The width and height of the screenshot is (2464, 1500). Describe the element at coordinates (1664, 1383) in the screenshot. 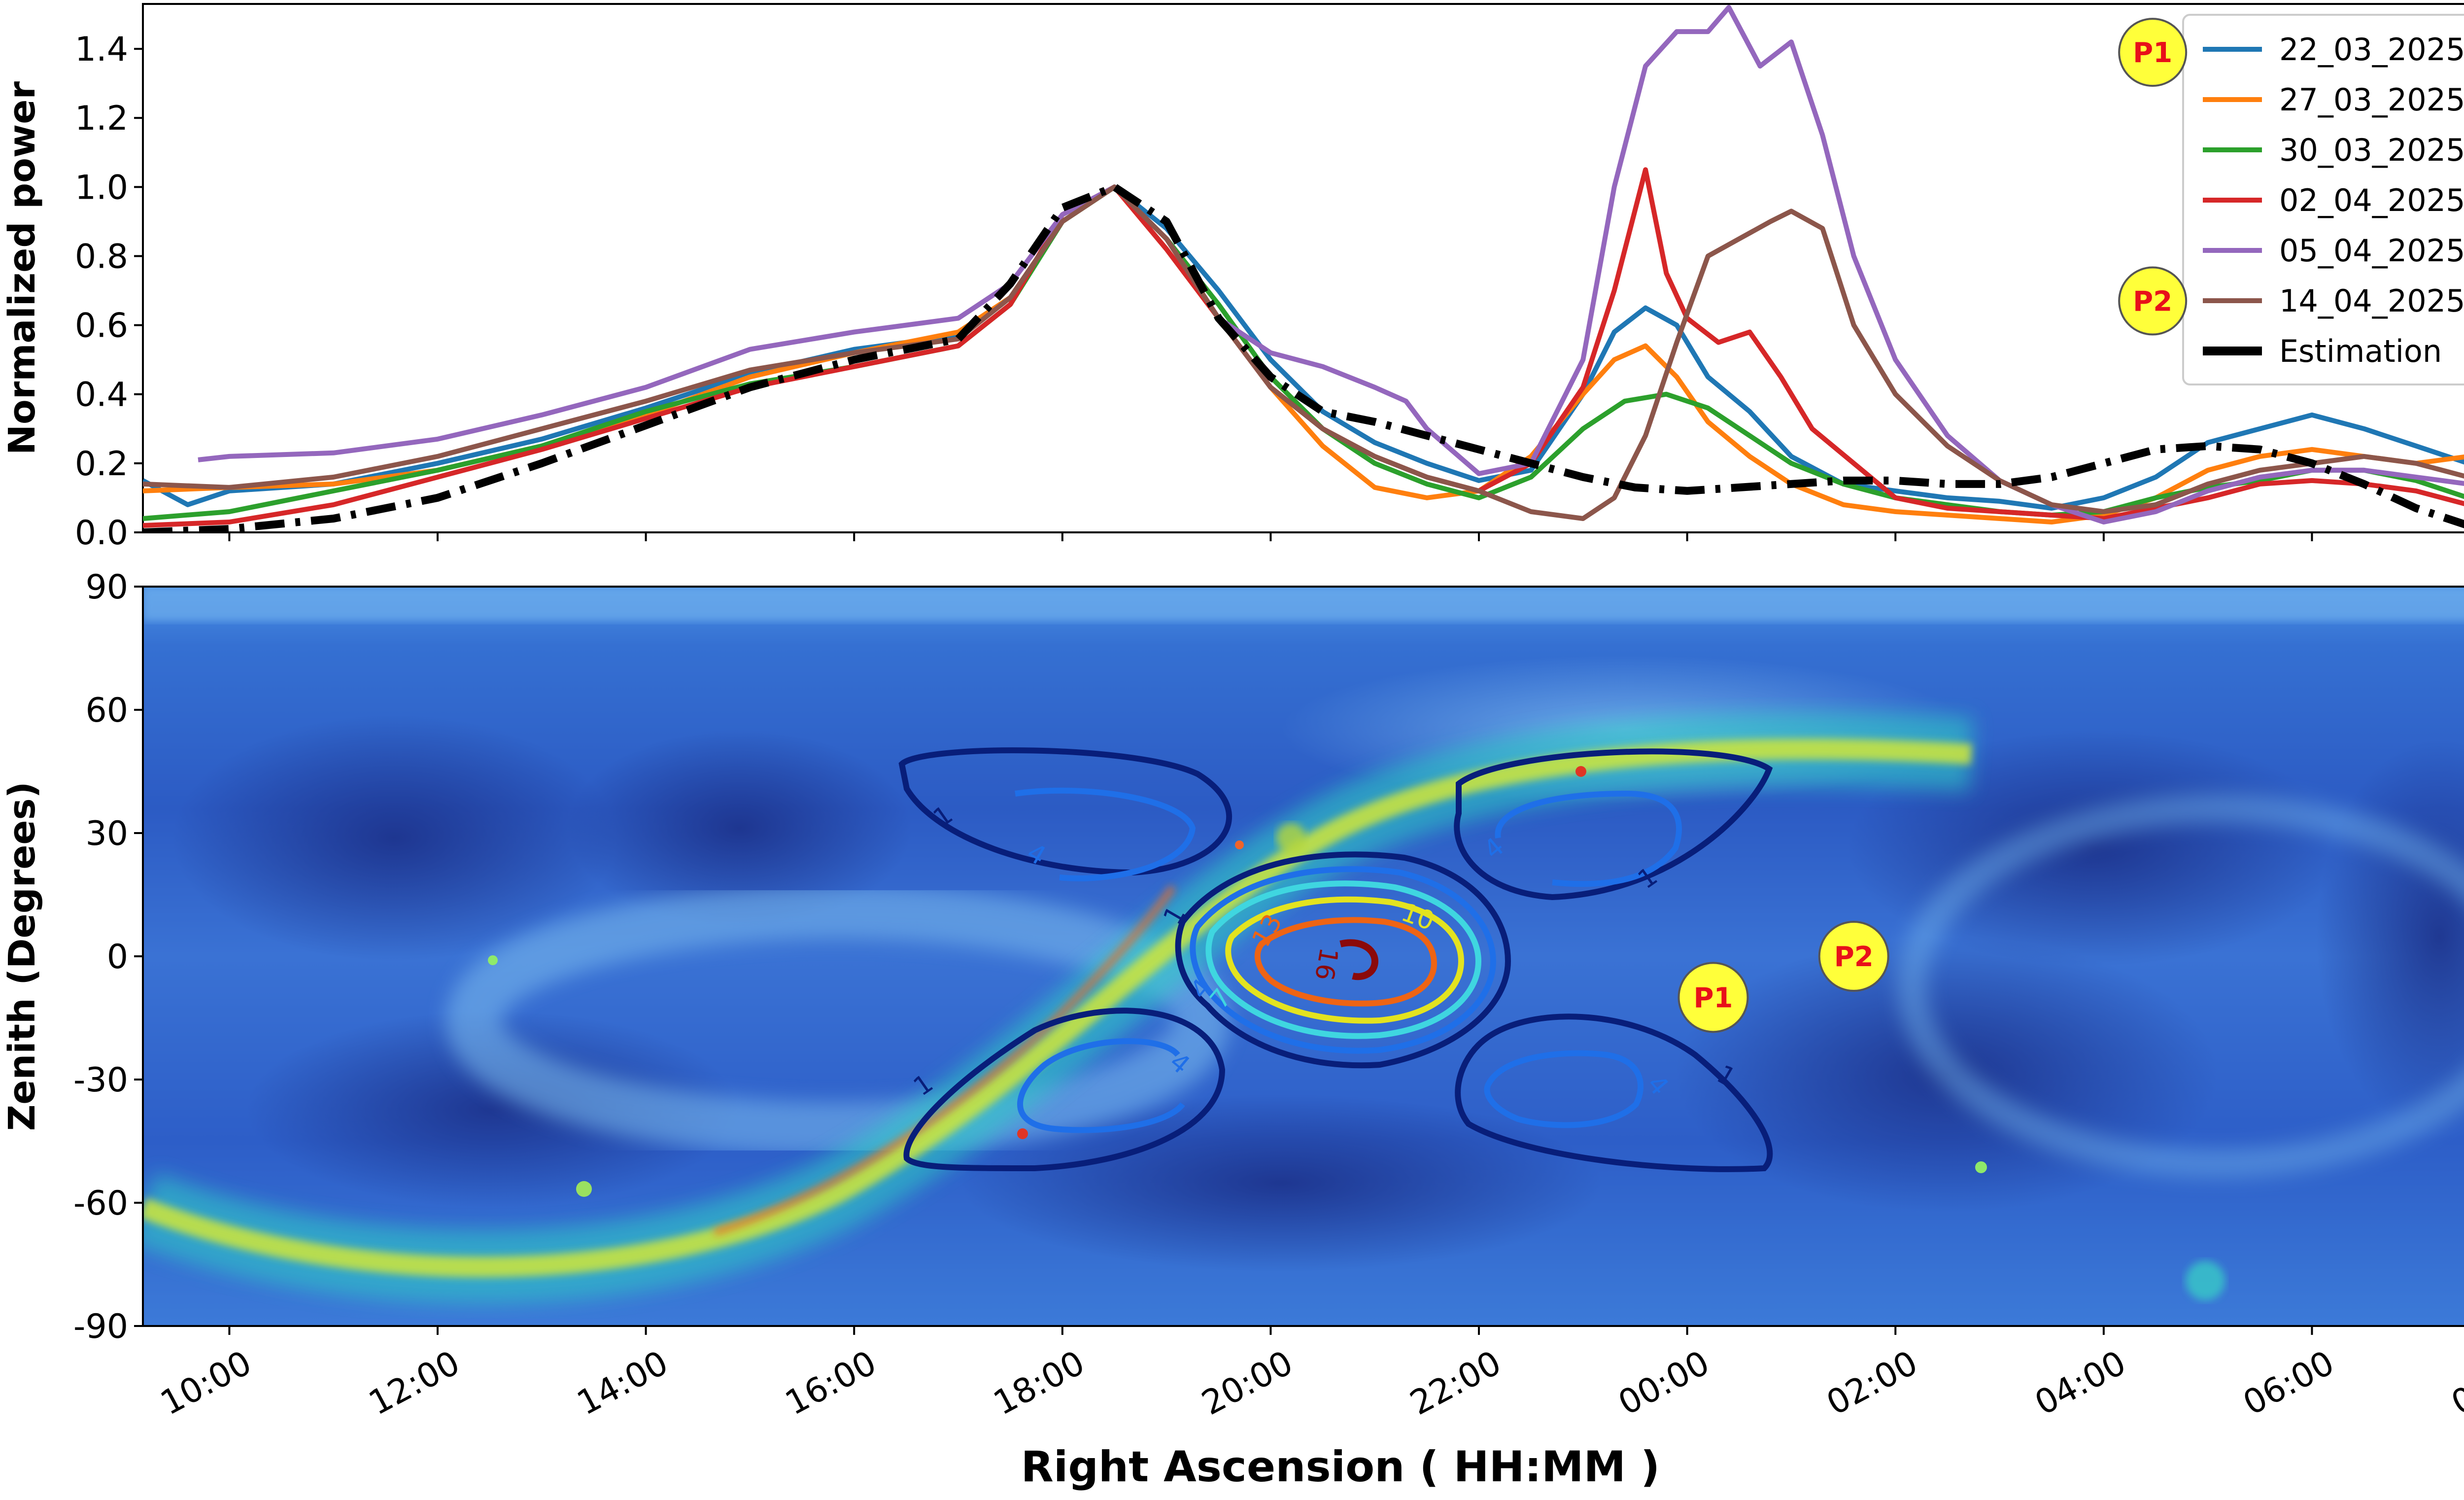

I see `x-tick-label: 00:00` at that location.